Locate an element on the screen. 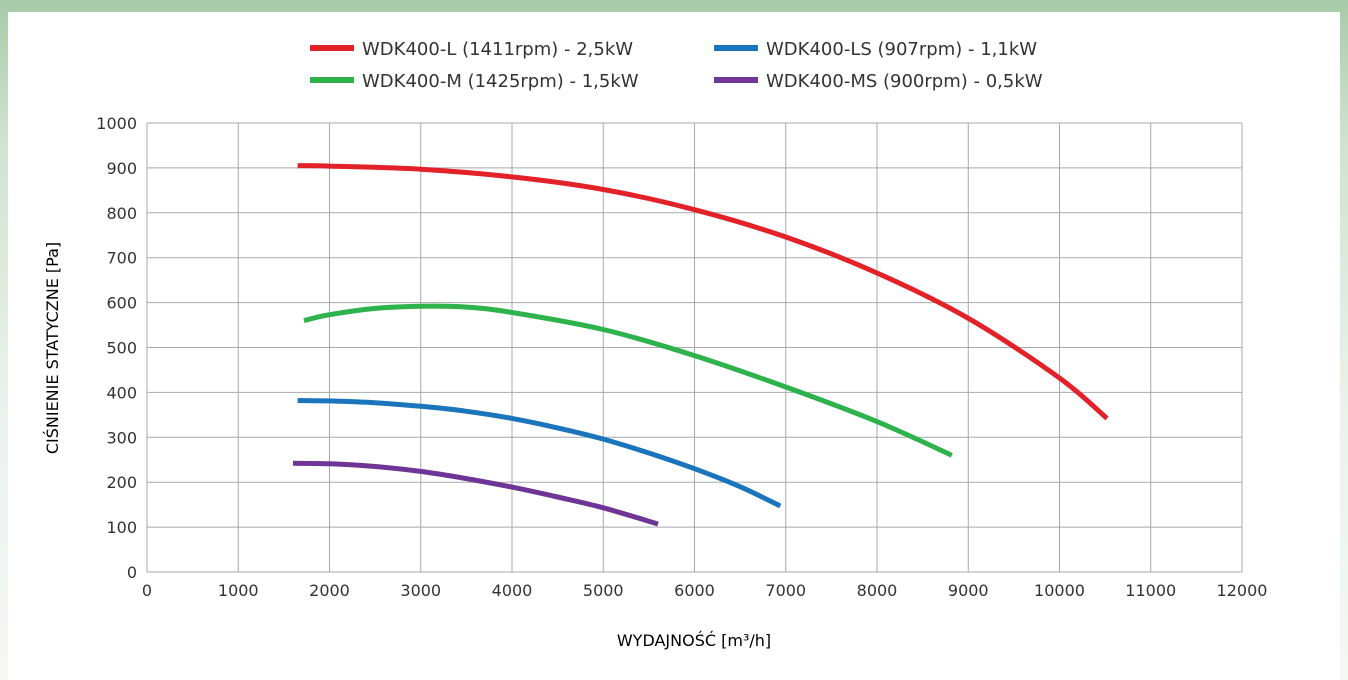 The image size is (1348, 680). y-tick-label: 300 is located at coordinates (121, 437).